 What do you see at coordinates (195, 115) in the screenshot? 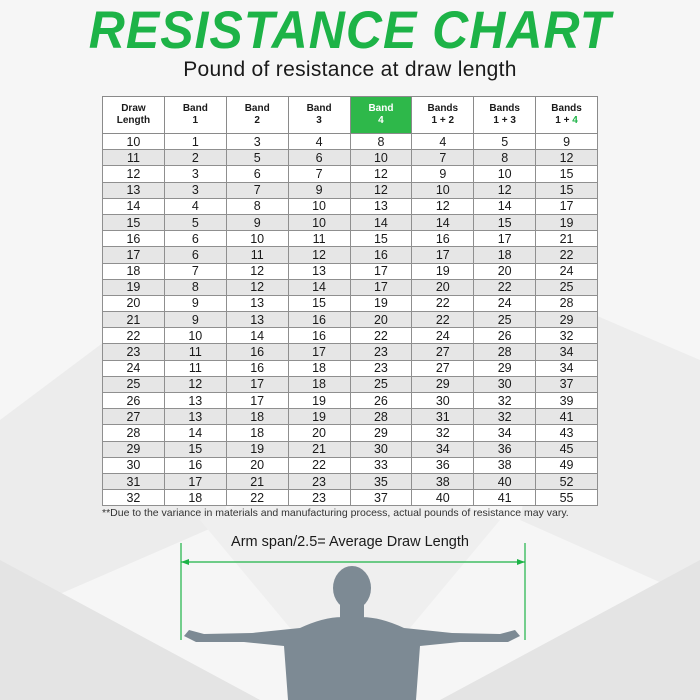
I see `header-band-1: Band 1` at bounding box center [195, 115].